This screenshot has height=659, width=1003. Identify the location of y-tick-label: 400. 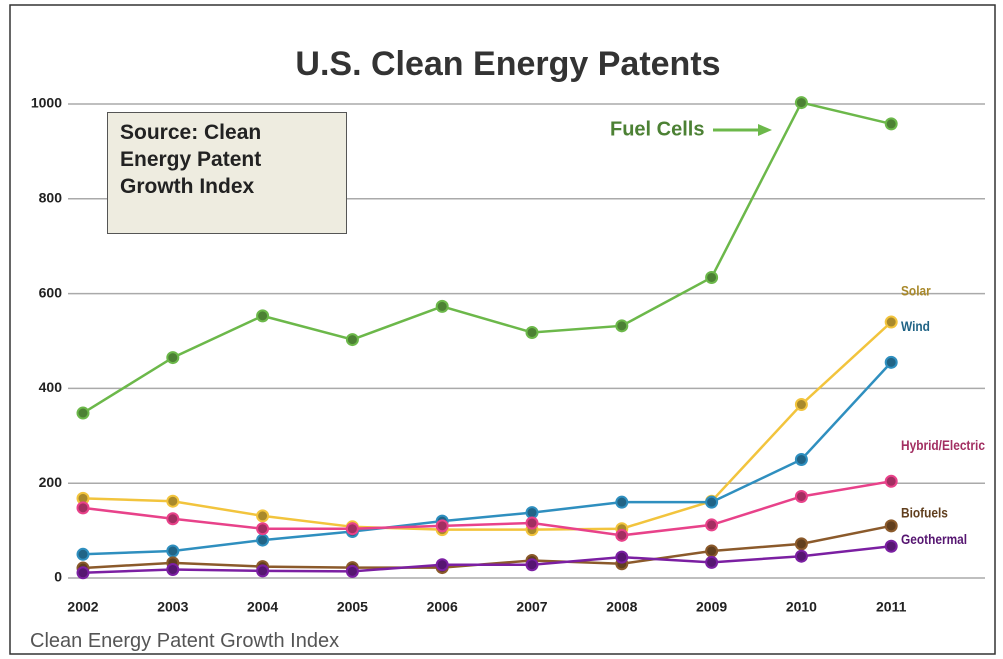
(51, 387).